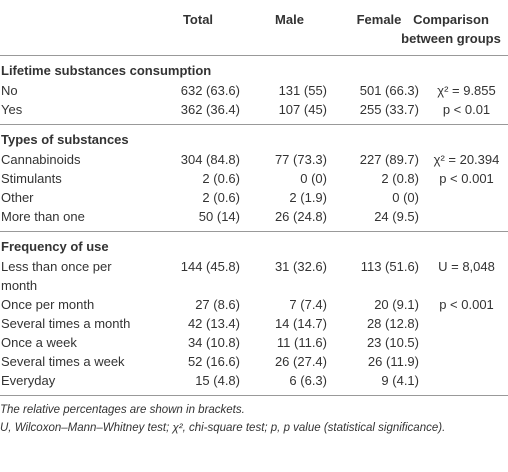 This screenshot has height=472, width=508. What do you see at coordinates (210, 159) in the screenshot?
I see `cell-total: 304 (84.8)` at bounding box center [210, 159].